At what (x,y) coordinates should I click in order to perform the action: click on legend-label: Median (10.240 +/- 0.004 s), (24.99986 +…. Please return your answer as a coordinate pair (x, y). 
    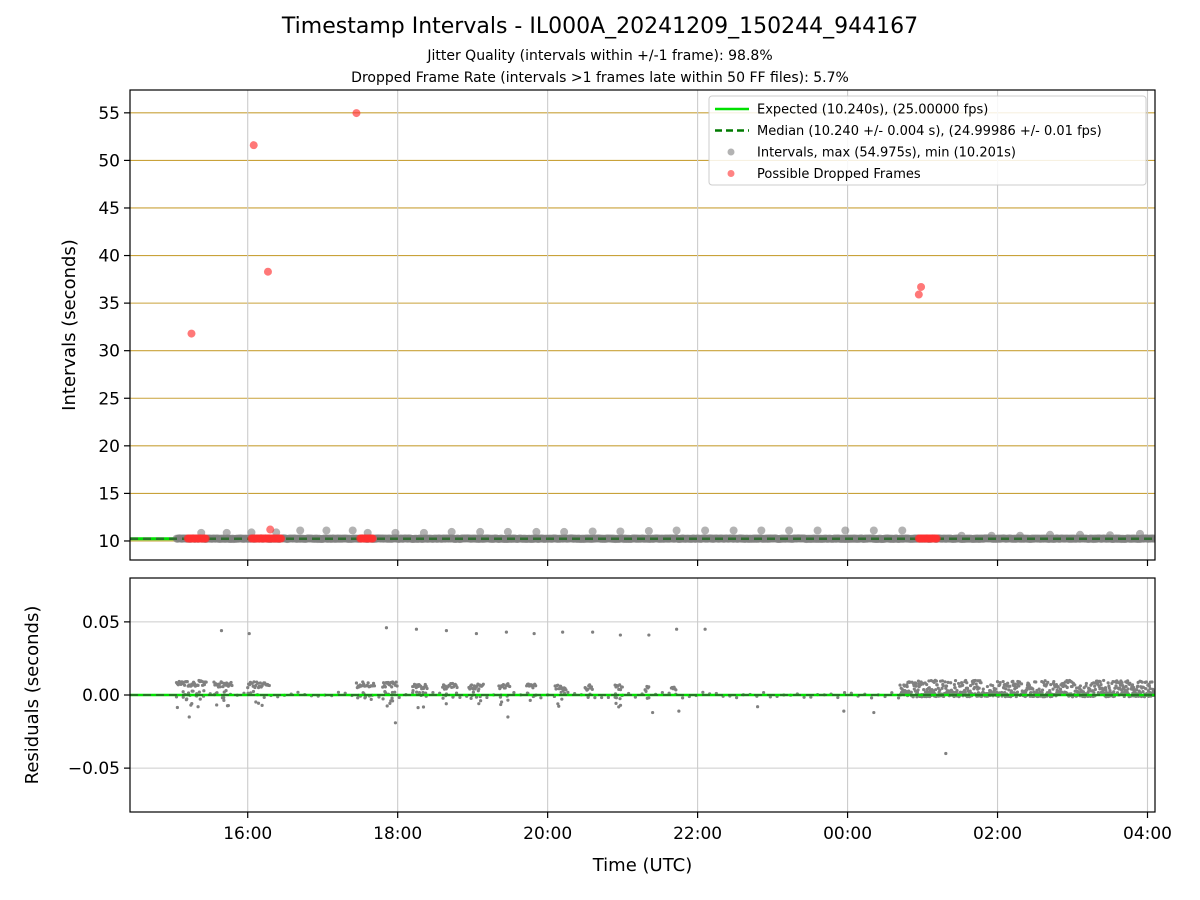
    Looking at the image, I should click on (929, 131).